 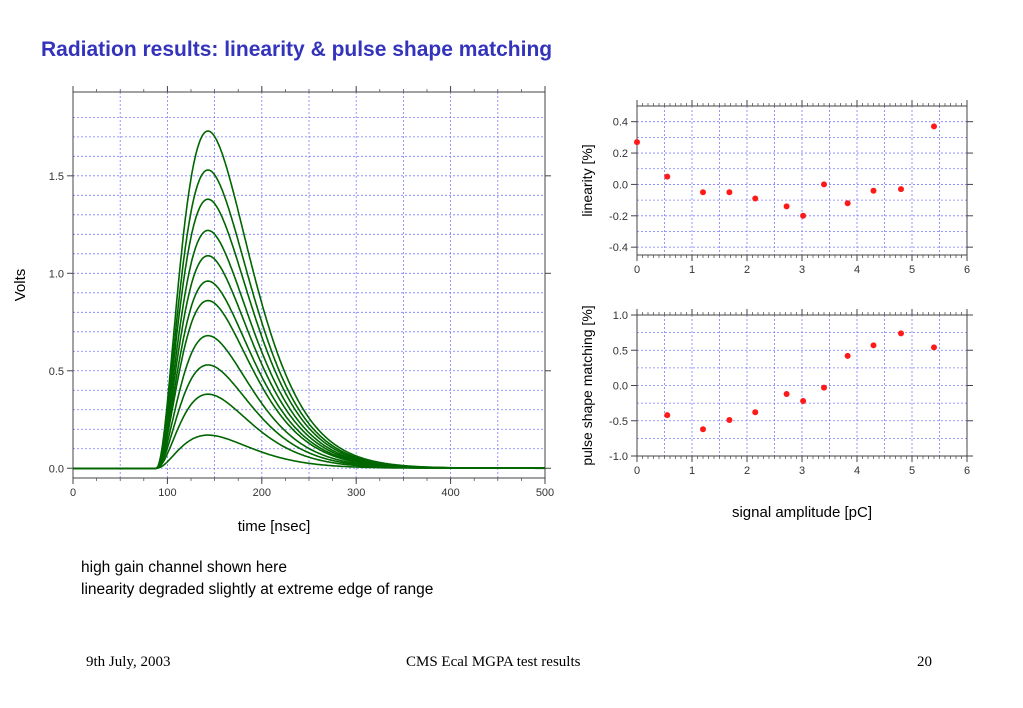 I want to click on note-line: high gain channel shown here, so click(x=184, y=567).